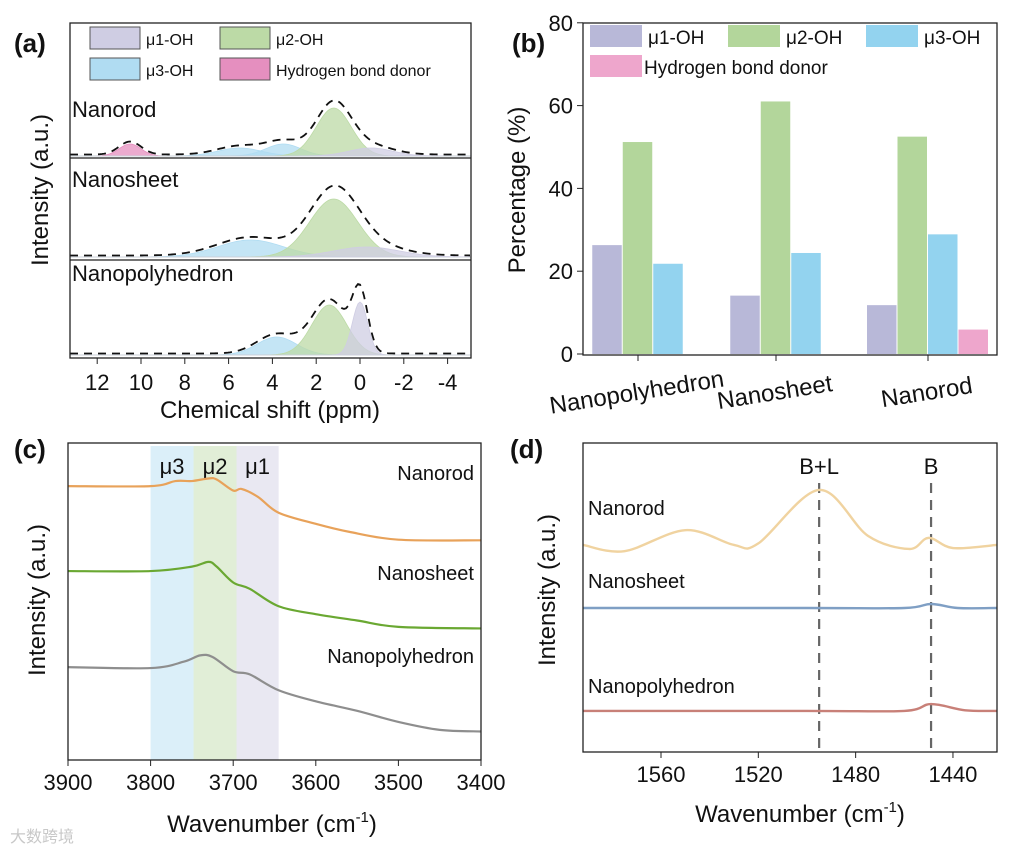 Image resolution: width=1013 pixels, height=853 pixels. What do you see at coordinates (270, 346) in the screenshot?
I see `peak-mu3` at bounding box center [270, 346].